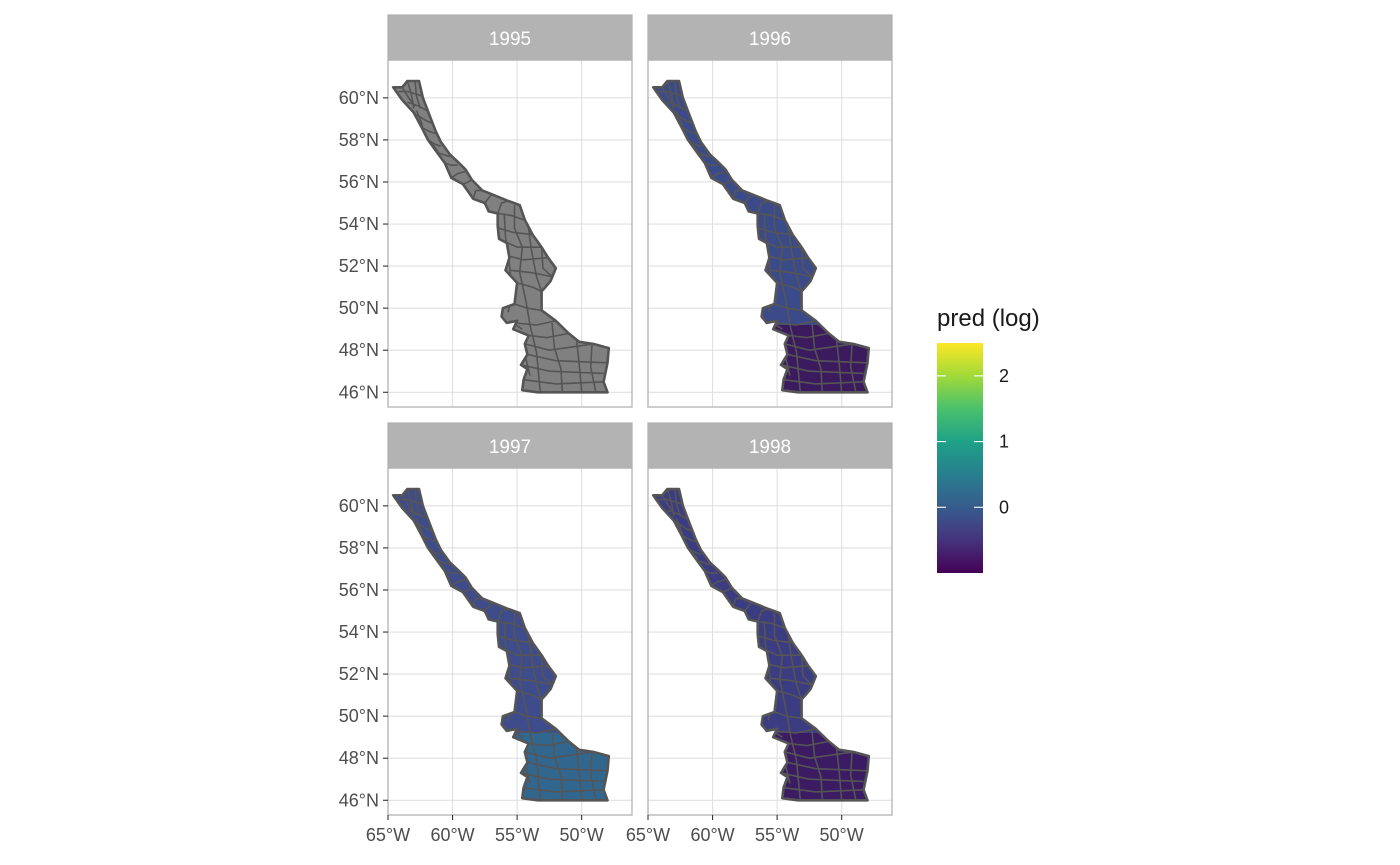 This screenshot has height=865, width=1400. What do you see at coordinates (363, 653) in the screenshot?
I see `y-axis-bottom-row: 60°N 58°N 56°N 54°N 52°N 50°N 48°N 46°N` at bounding box center [363, 653].